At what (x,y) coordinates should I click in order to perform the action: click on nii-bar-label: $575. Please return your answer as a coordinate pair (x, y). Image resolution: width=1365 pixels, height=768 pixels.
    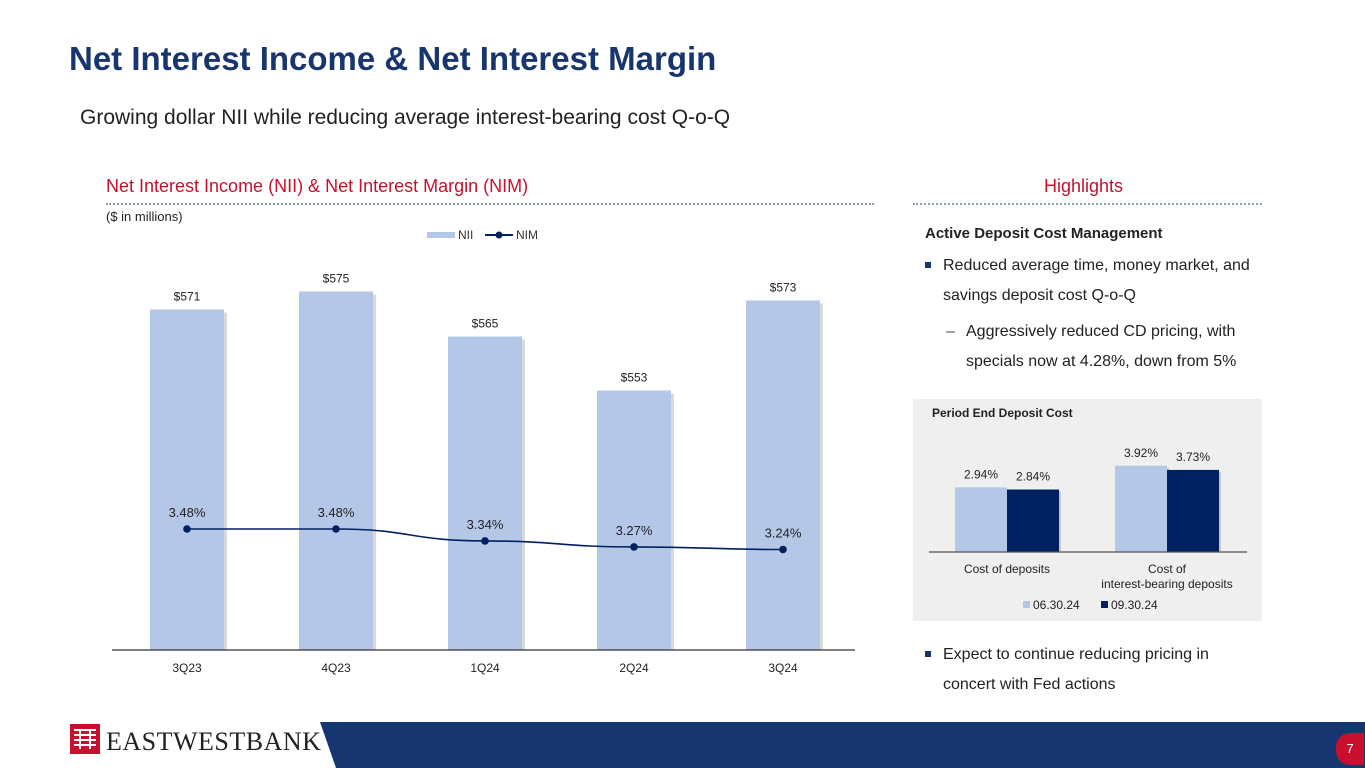
    Looking at the image, I should click on (336, 279).